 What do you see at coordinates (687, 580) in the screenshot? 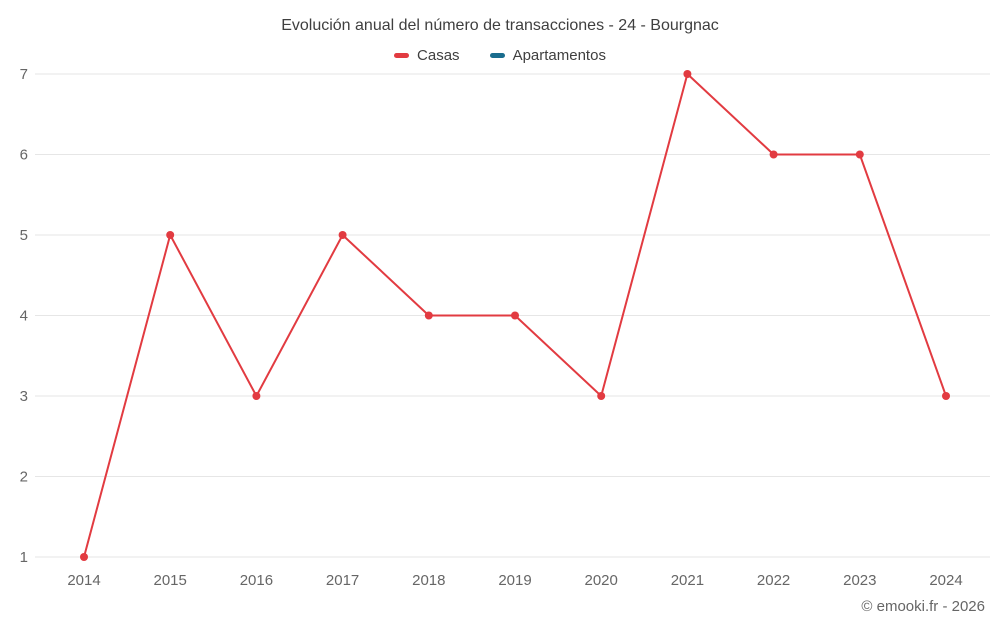
I see `x-tick-label: 2021` at bounding box center [687, 580].